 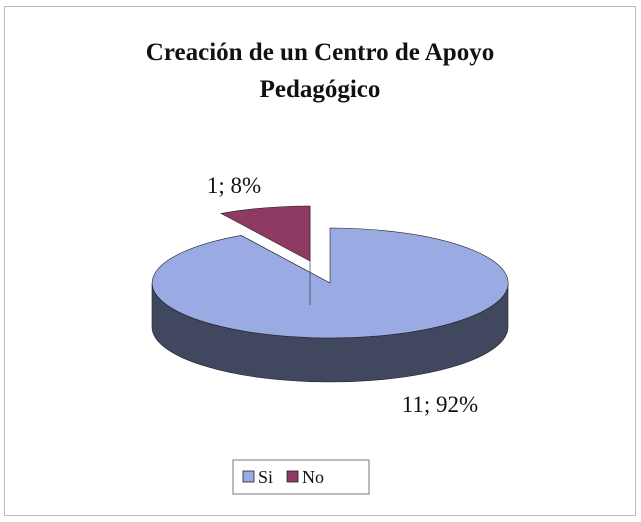 What do you see at coordinates (313, 477) in the screenshot?
I see `legend-label: No` at bounding box center [313, 477].